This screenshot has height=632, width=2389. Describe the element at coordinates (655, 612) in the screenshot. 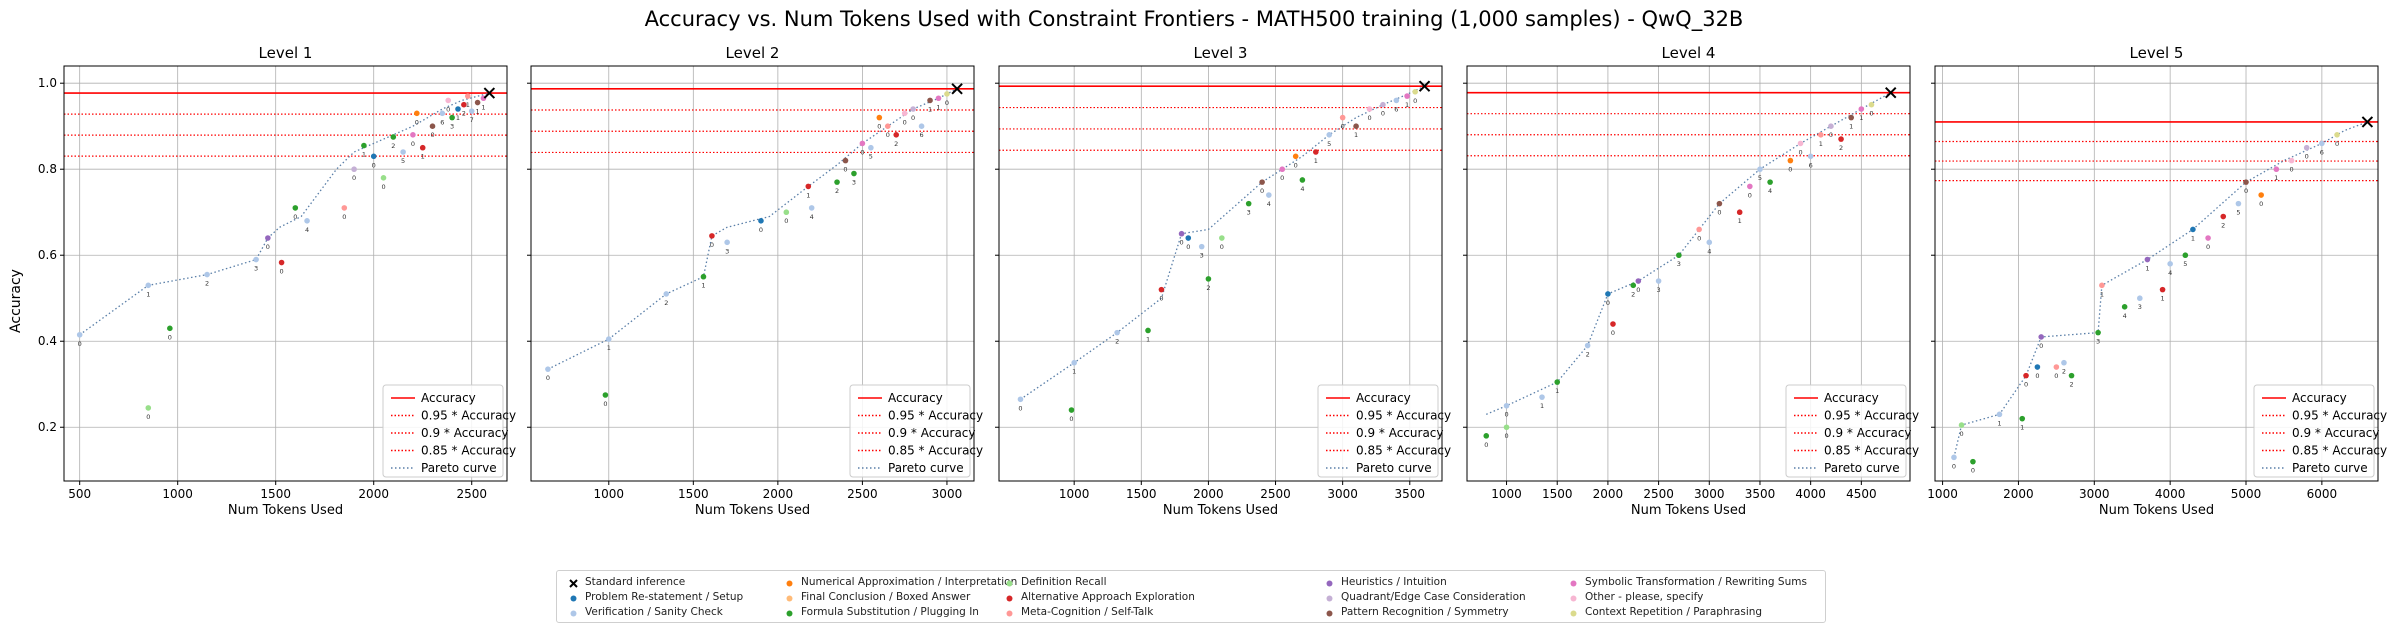

I see `legend-item: Verification / Sanity Check` at that location.